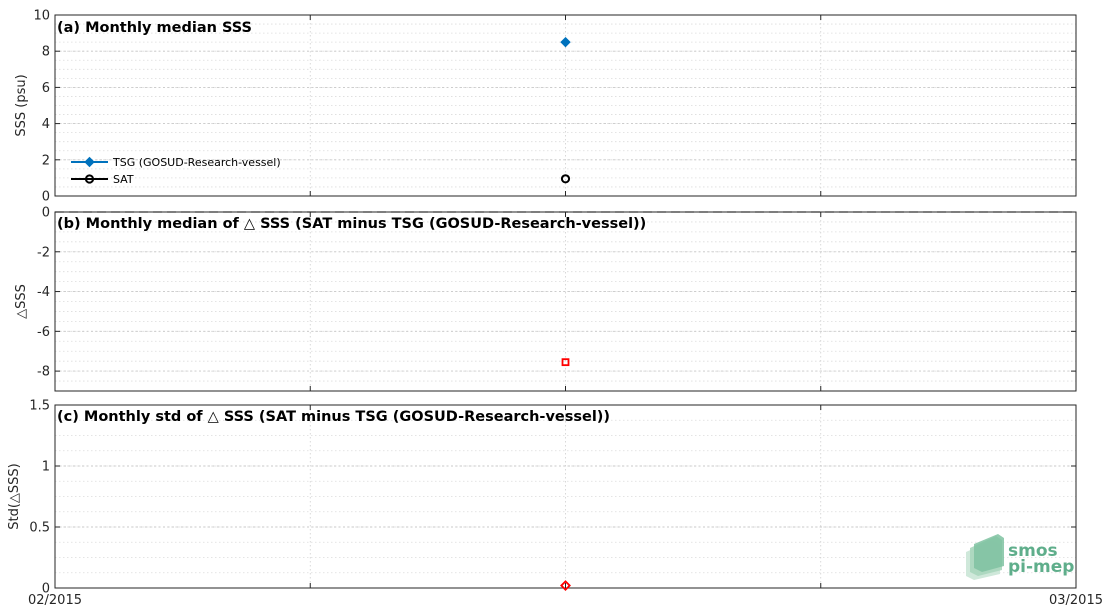 This screenshot has width=1106, height=610. Describe the element at coordinates (565, 362) in the screenshot. I see `data-point-square` at that location.